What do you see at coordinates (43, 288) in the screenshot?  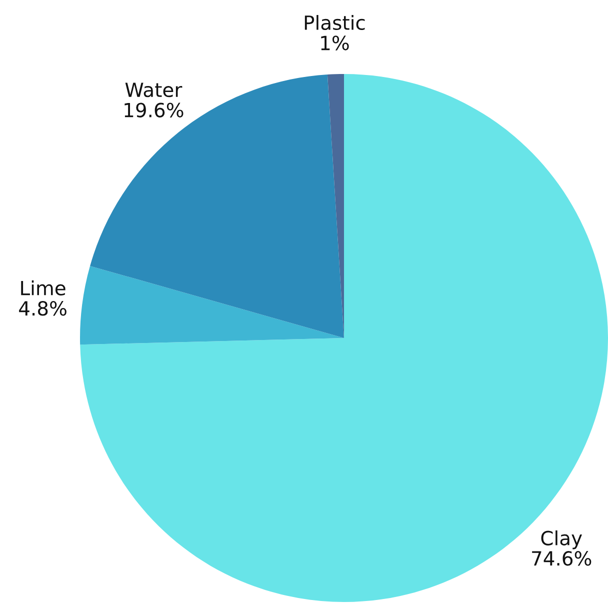 I see `slice-label: Lime` at bounding box center [43, 288].